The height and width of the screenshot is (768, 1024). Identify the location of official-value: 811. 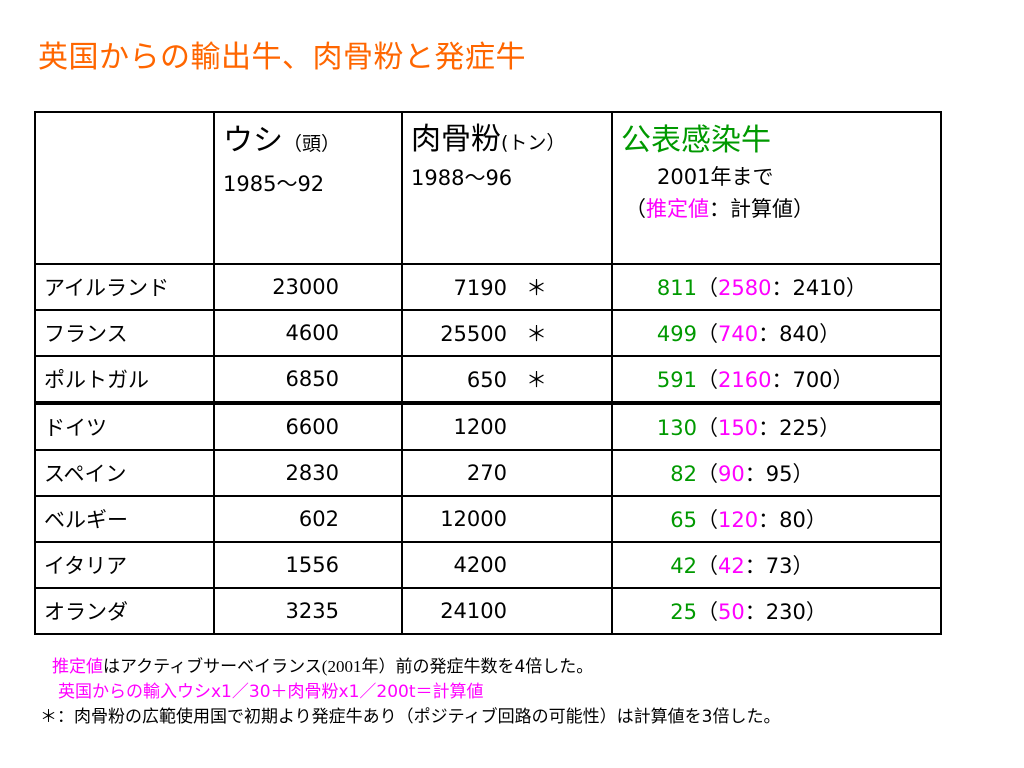
(676, 288).